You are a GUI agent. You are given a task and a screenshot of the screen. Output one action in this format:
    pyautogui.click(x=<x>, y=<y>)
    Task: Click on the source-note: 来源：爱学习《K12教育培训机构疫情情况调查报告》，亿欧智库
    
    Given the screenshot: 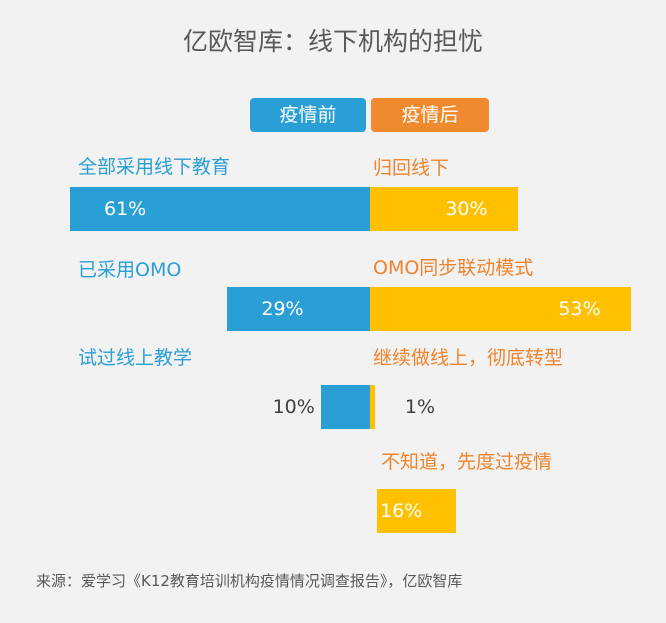 What is the action you would take?
    pyautogui.click(x=249, y=581)
    